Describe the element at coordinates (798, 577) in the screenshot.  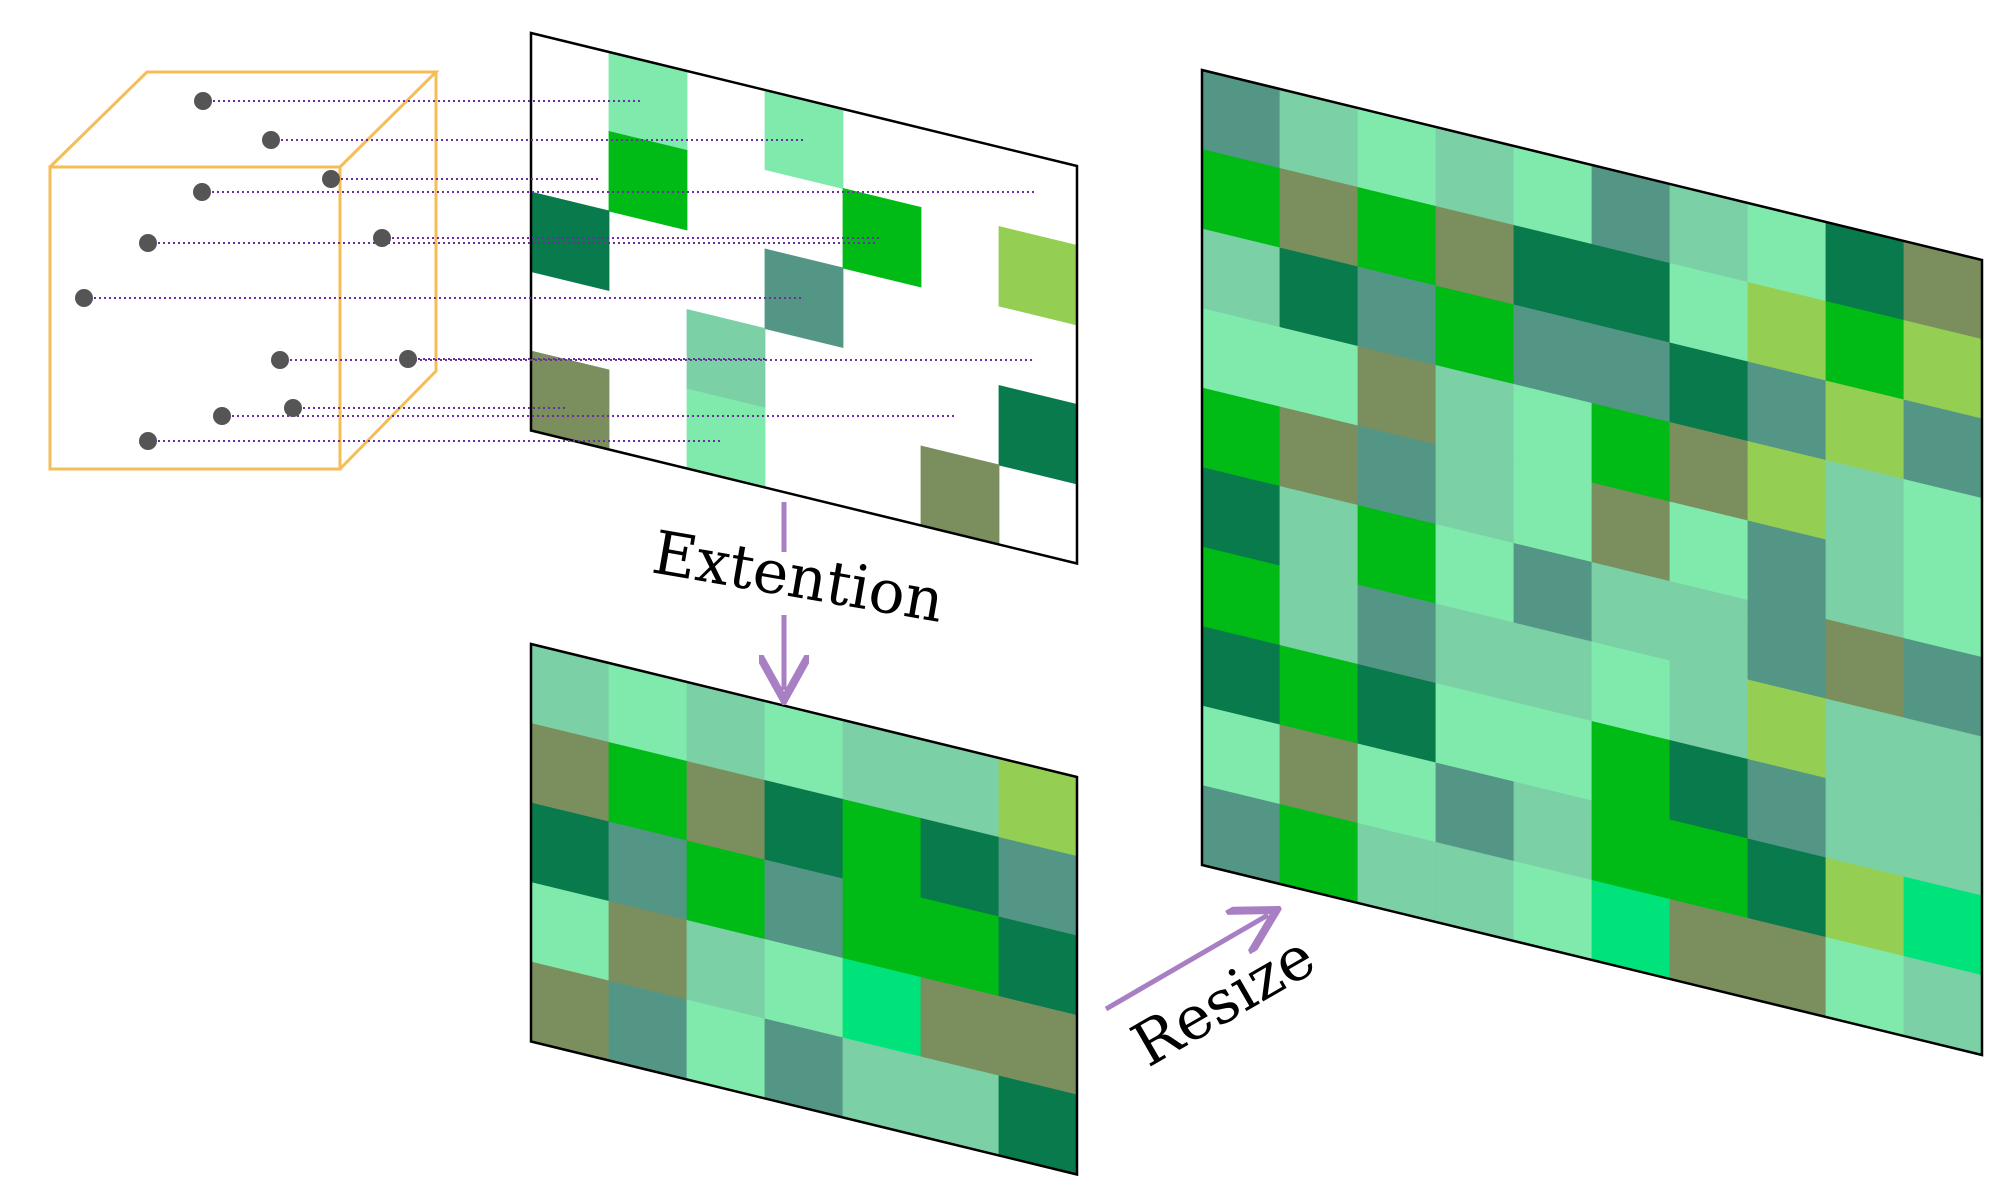
I see `extension-label: Extention` at that location.